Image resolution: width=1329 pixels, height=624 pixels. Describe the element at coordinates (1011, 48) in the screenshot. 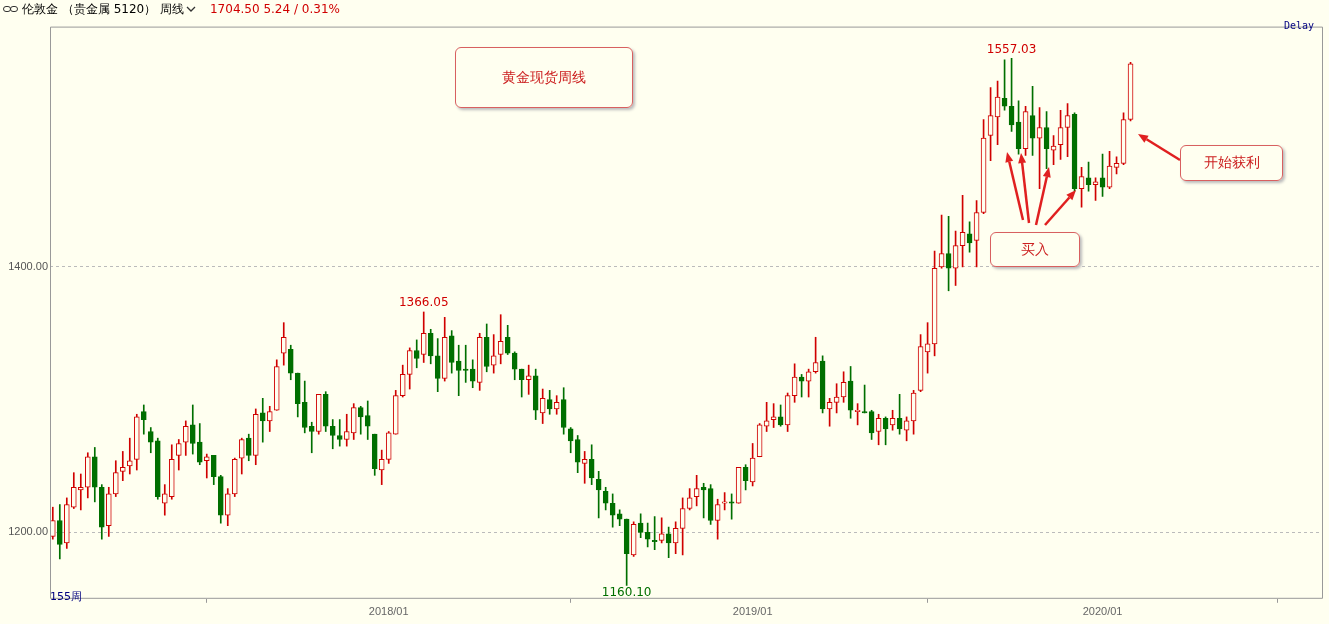

I see `annotation: 1557.03` at that location.